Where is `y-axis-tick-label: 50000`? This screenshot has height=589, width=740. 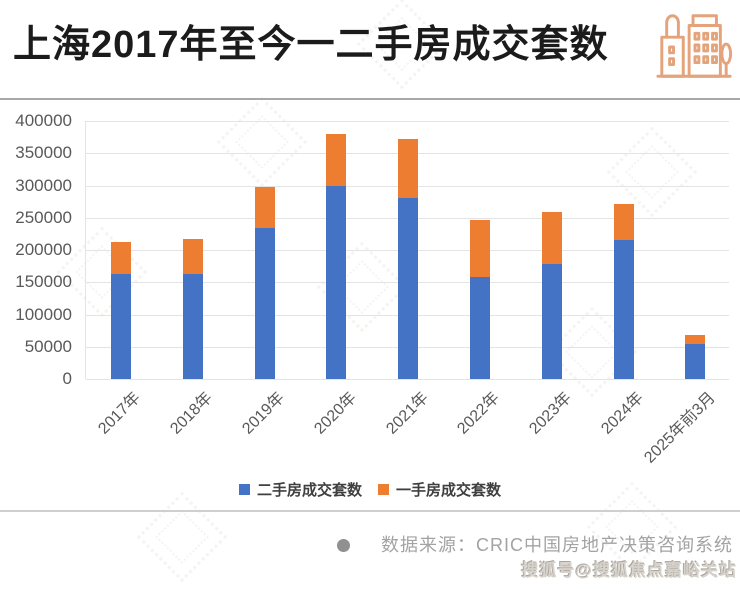
y-axis-tick-label: 50000 is located at coordinates (48, 346).